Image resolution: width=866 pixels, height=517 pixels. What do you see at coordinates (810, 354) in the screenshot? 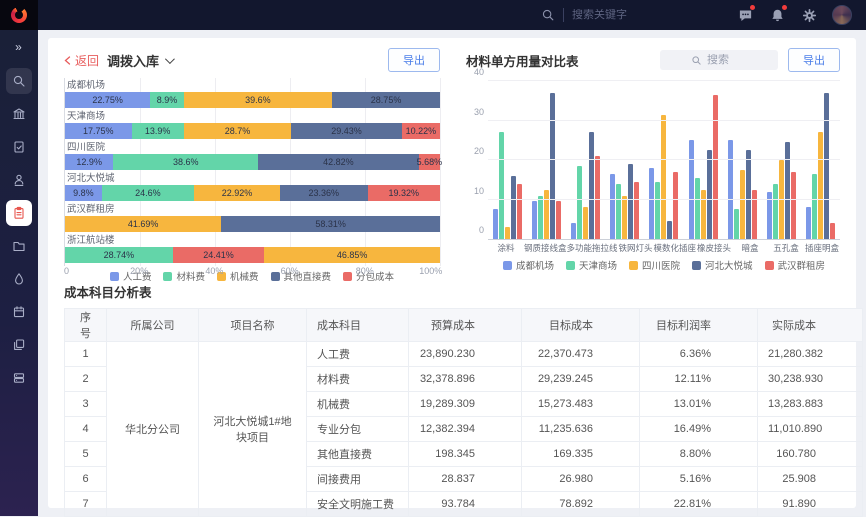
I see `actual-cell: 21,280.382` at bounding box center [810, 354].